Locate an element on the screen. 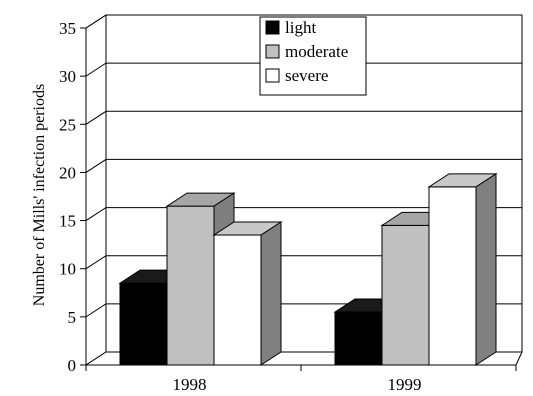 Image resolution: width=533 pixels, height=396 pixels. legend-swatch-moderate is located at coordinates (272, 51).